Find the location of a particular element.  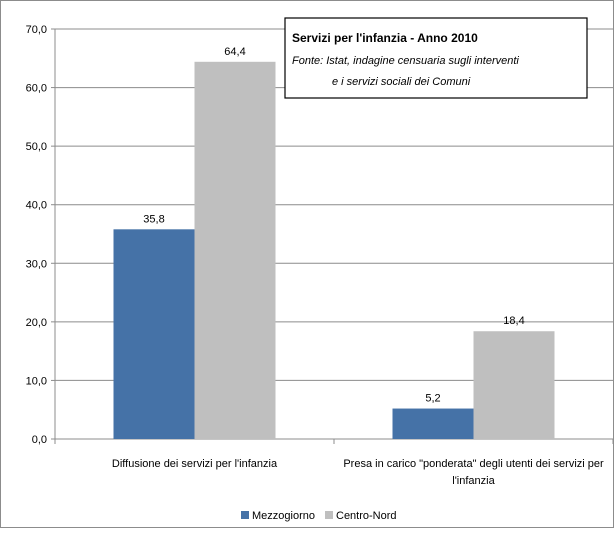

y-tick-label: 0,0 is located at coordinates (39, 440).